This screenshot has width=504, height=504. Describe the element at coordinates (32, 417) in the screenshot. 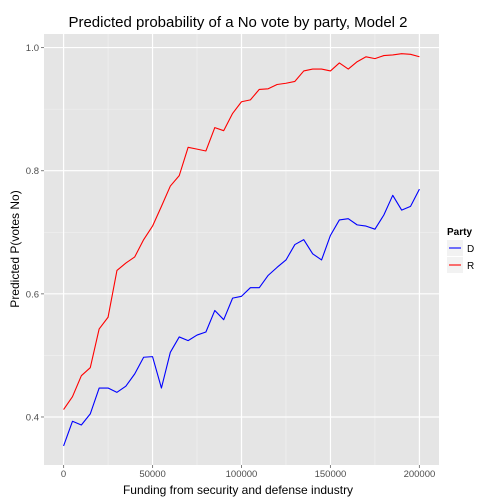

I see `y-tick-label: 0.4` at that location.